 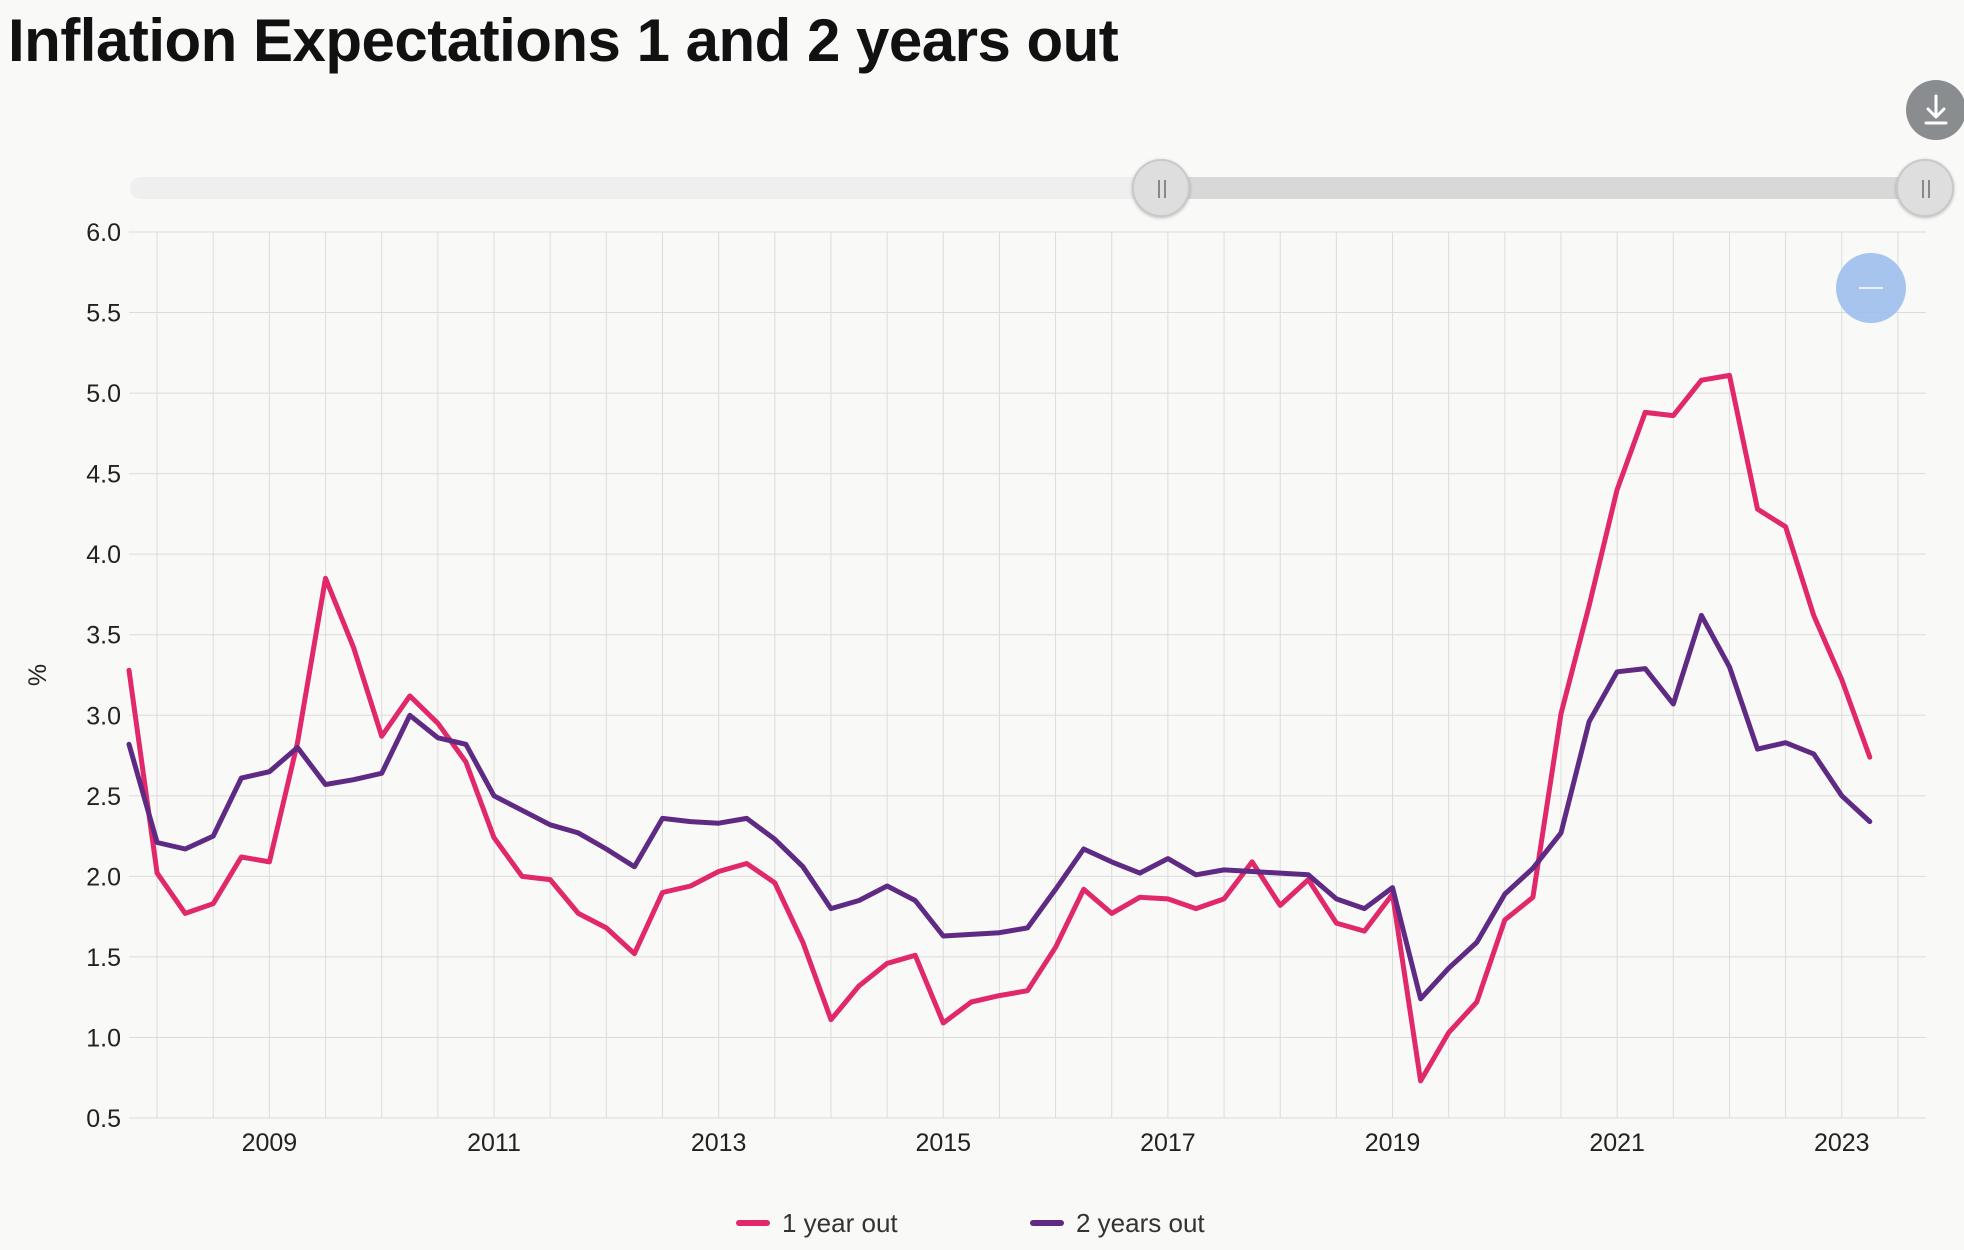 What do you see at coordinates (1935, 110) in the screenshot?
I see `download-button` at bounding box center [1935, 110].